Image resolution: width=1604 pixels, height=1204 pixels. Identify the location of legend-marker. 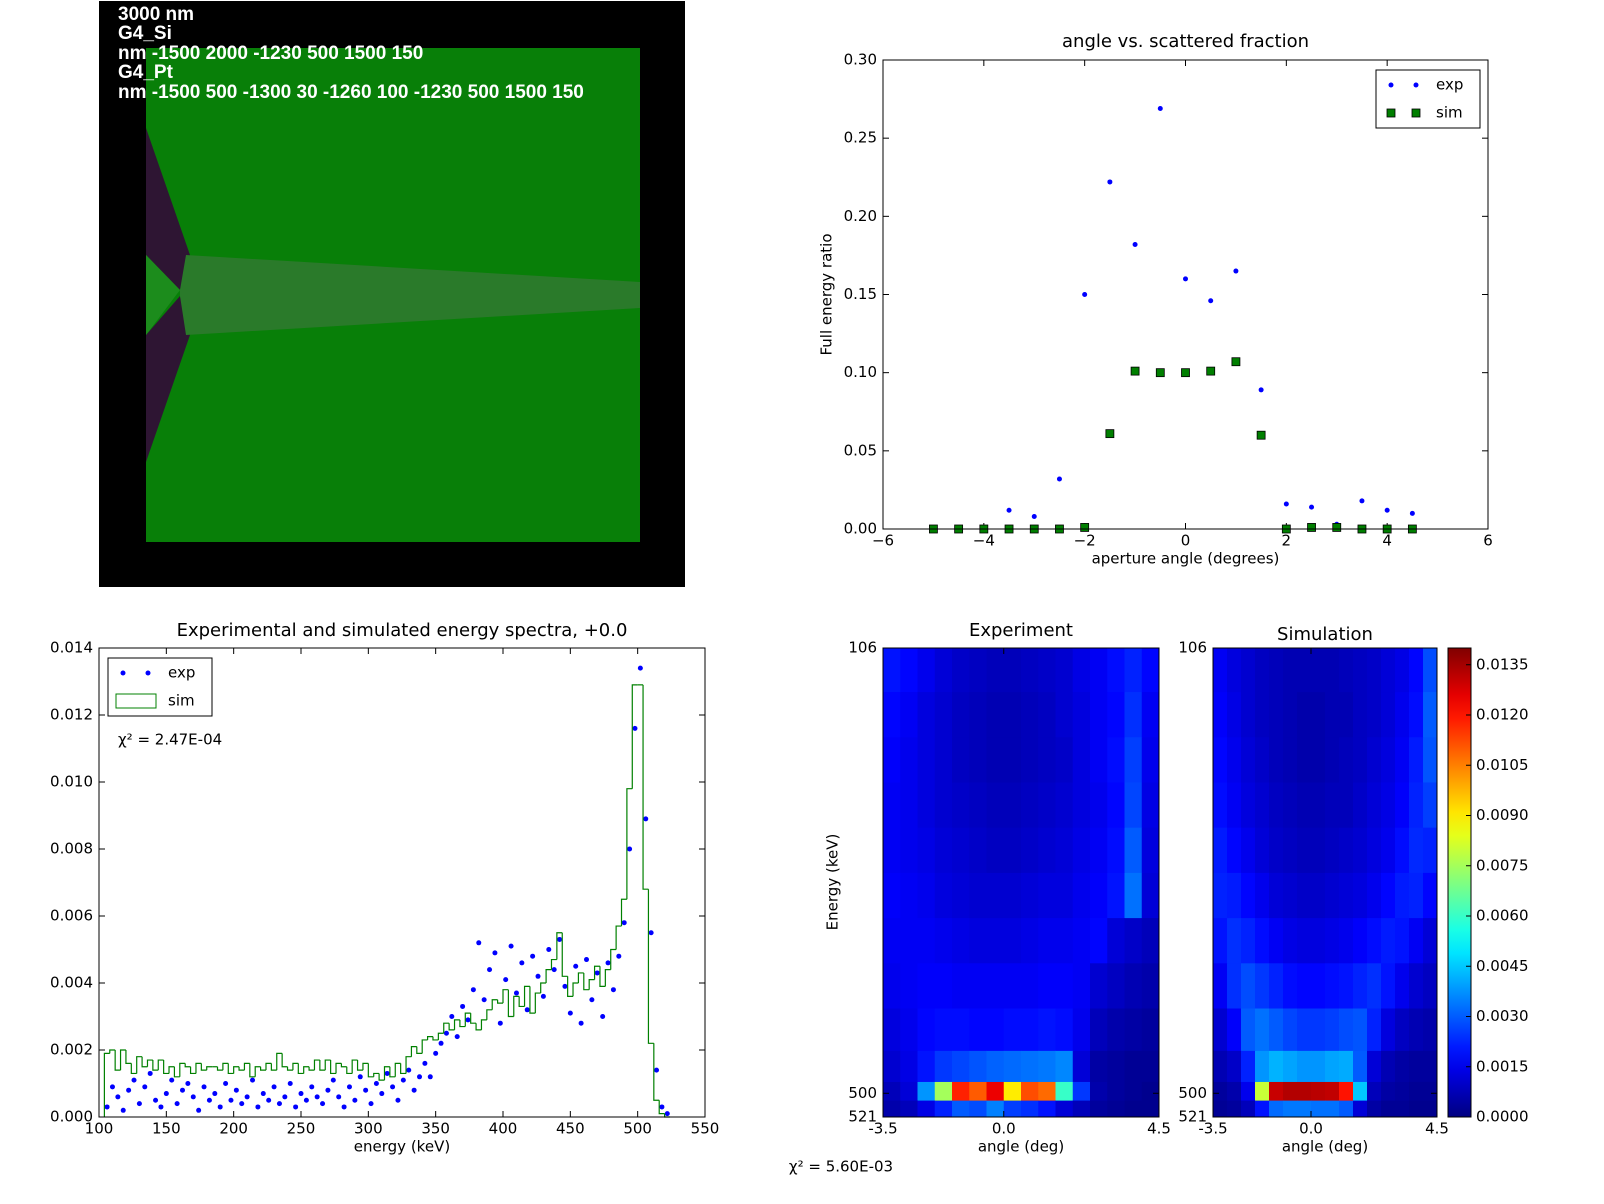
(1391, 113).